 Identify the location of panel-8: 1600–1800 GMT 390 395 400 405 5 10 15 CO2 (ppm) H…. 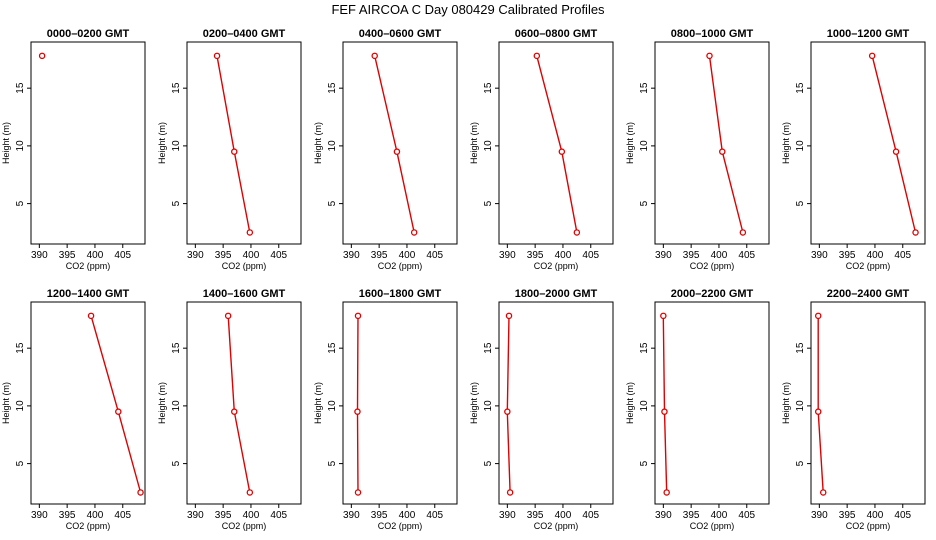
(385, 409).